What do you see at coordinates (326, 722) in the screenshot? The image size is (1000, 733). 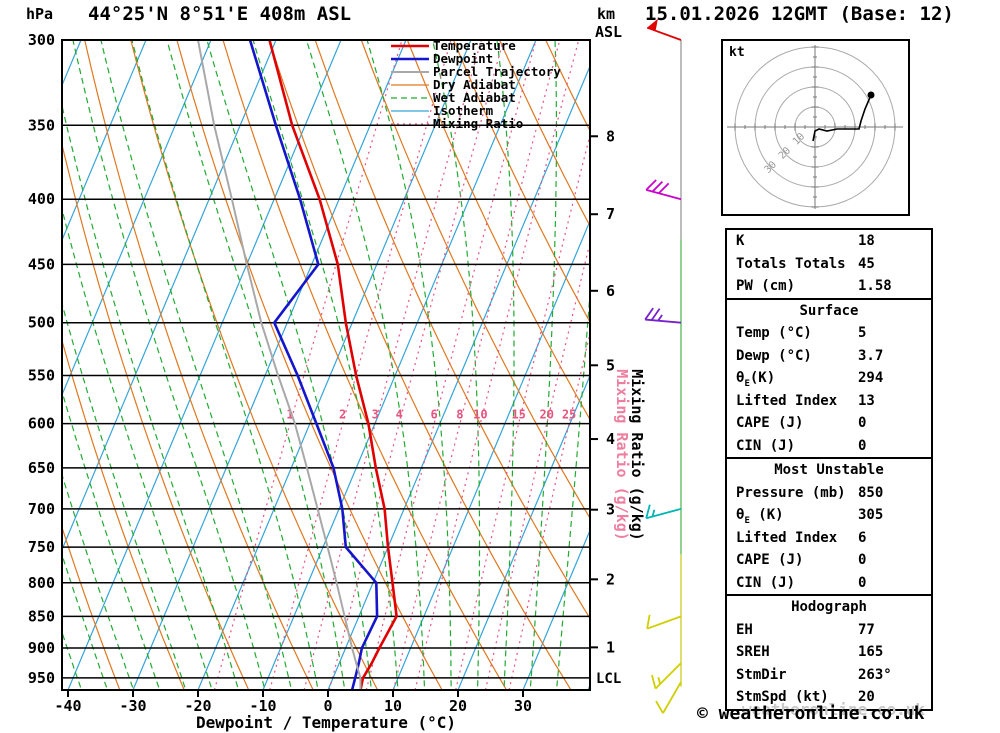 I see `x-axis-title: Dewpoint / Temperature (°C)` at bounding box center [326, 722].